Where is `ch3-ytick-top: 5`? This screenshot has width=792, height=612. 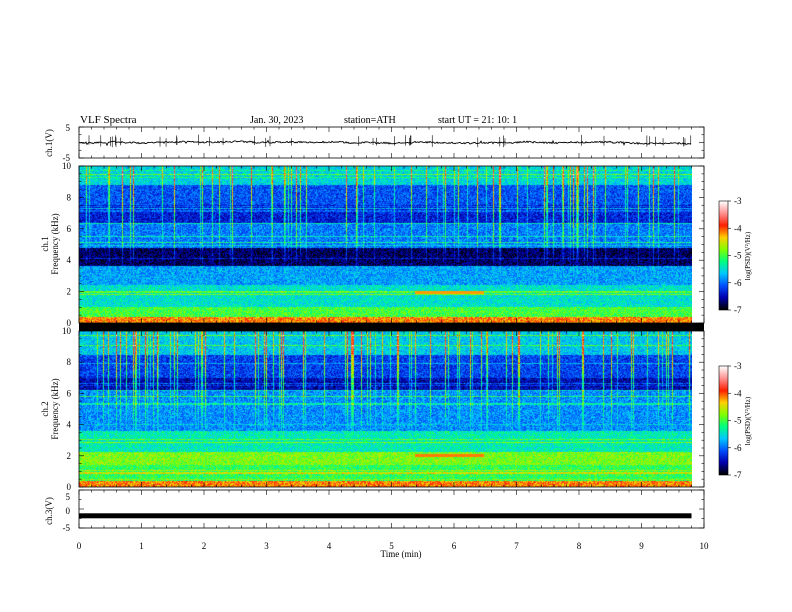 ch3-ytick-top: 5 is located at coordinates (68, 497).